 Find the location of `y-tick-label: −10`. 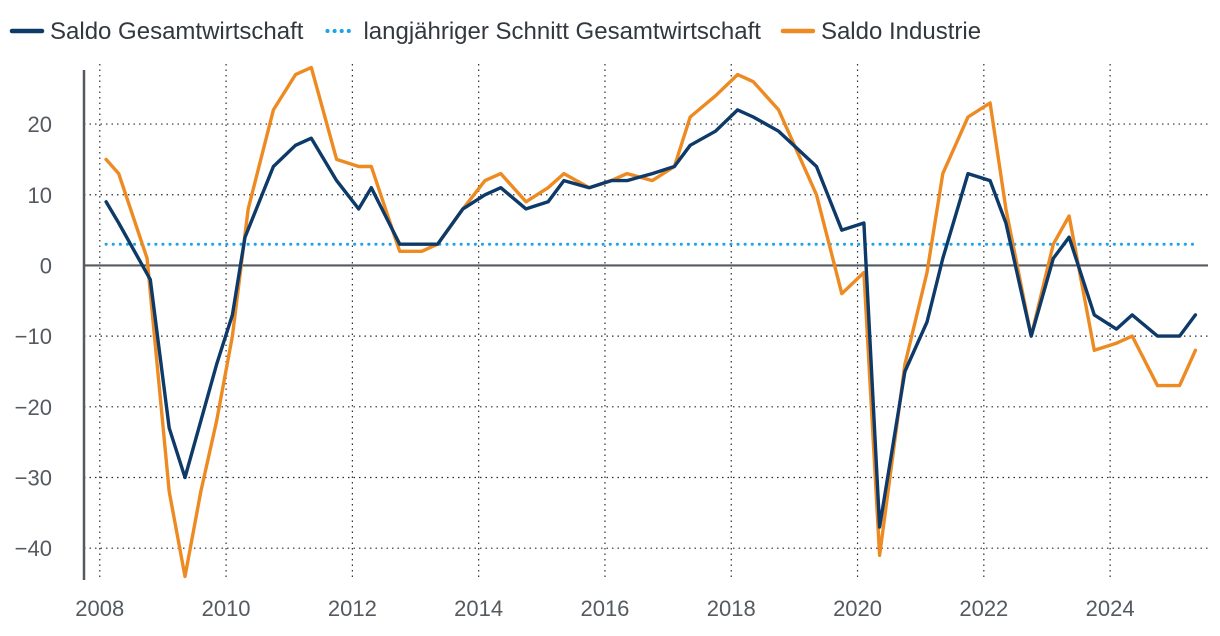

y-tick-label: −10 is located at coordinates (33, 336).